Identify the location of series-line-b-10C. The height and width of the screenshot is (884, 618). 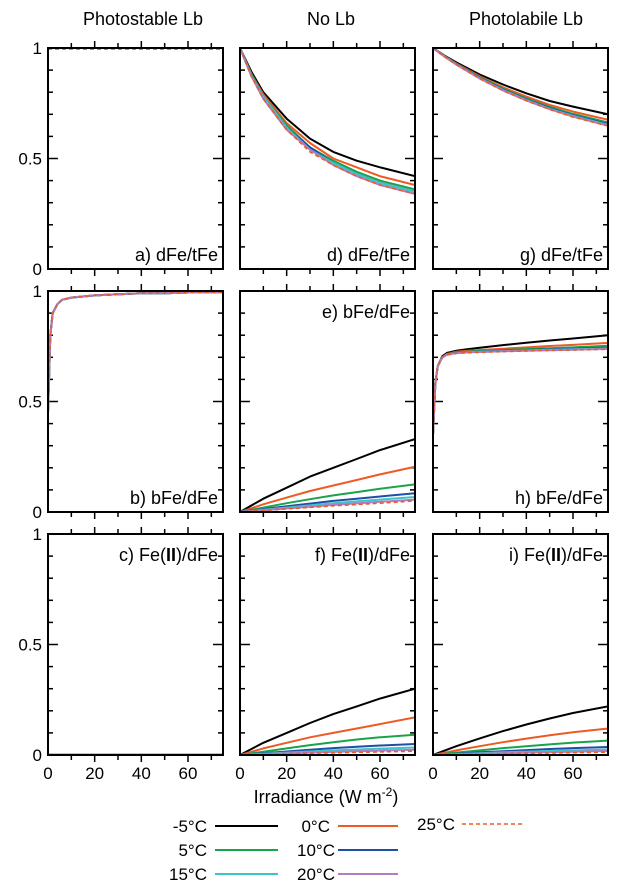
(135, 352).